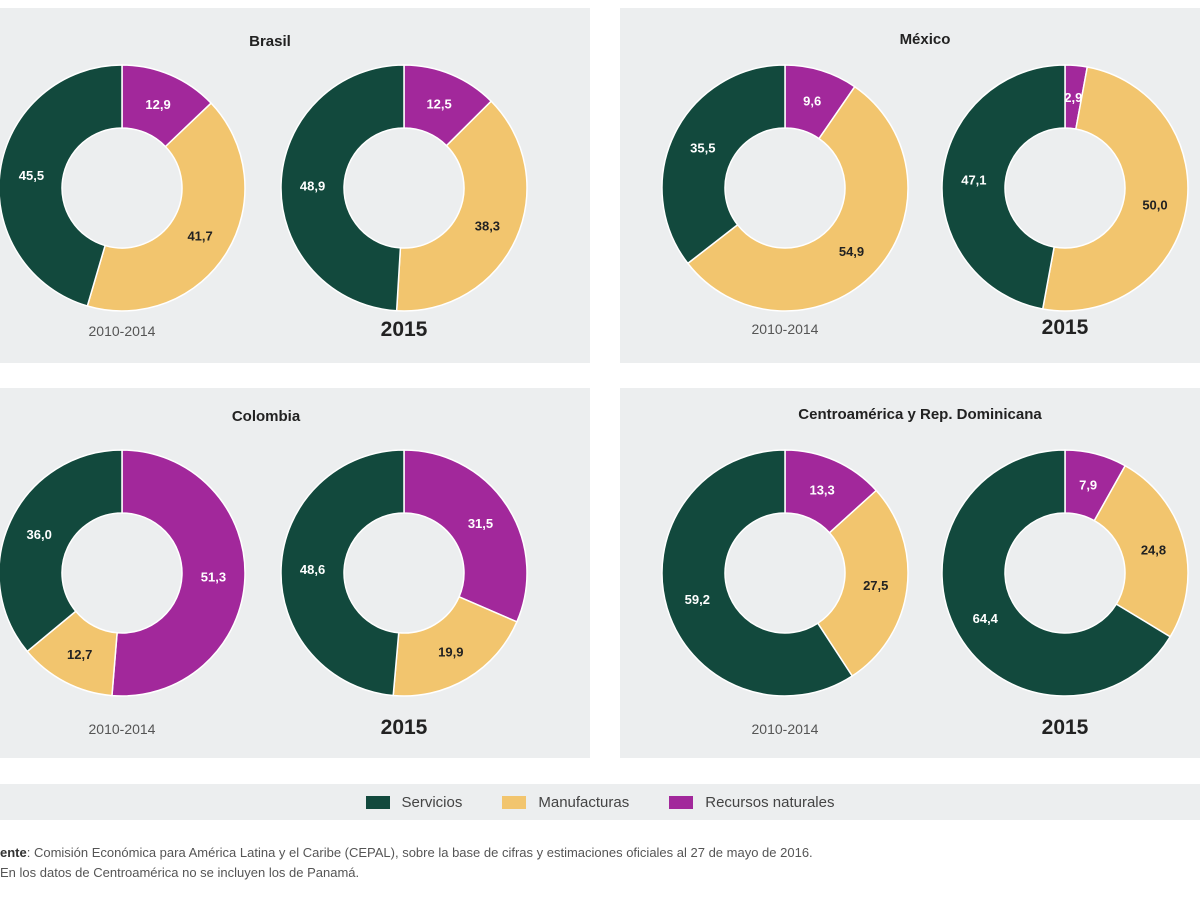  What do you see at coordinates (122, 331) in the screenshot?
I see `period-label-brasil-2010-2014: 2010-2014` at bounding box center [122, 331].